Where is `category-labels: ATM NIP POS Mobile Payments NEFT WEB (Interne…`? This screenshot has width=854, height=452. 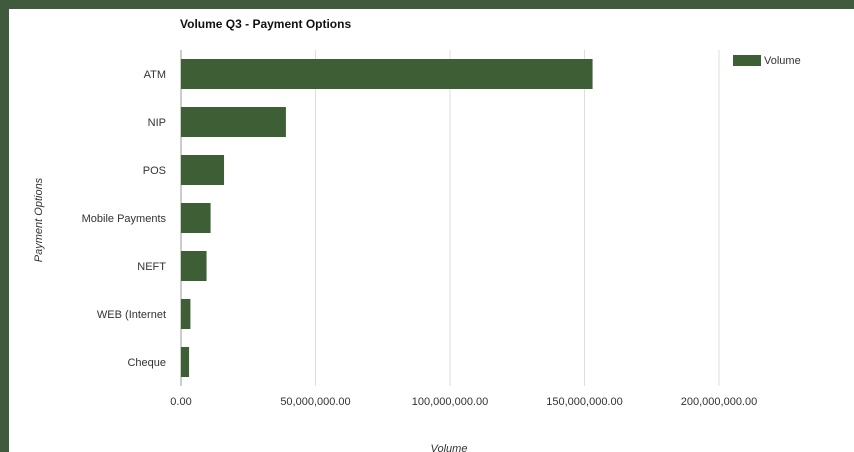
category-labels: ATM NIP POS Mobile Payments NEFT WEB (Interne… is located at coordinates (124, 219).